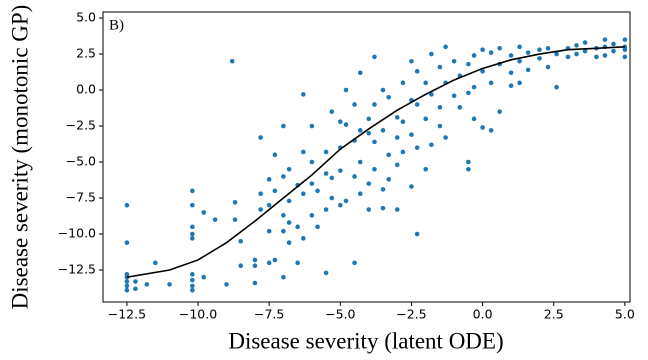 The height and width of the screenshot is (360, 648). I want to click on x-tick-label: −2.5, so click(411, 314).